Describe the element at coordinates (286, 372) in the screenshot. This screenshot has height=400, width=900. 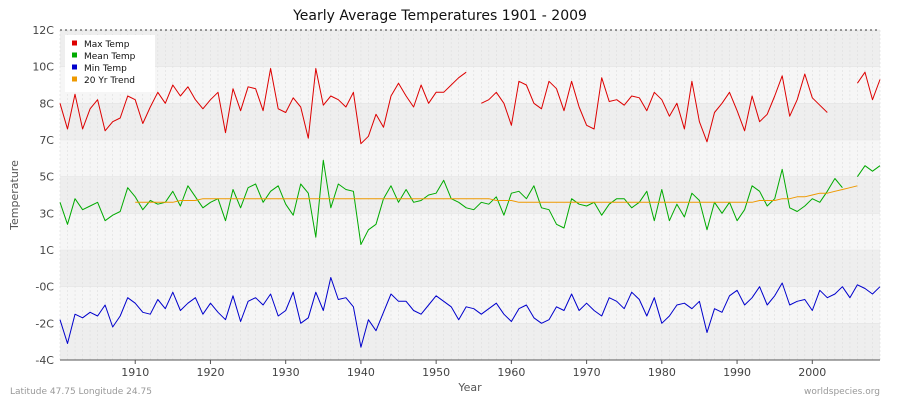
I see `x-tick-label: 1930` at that location.